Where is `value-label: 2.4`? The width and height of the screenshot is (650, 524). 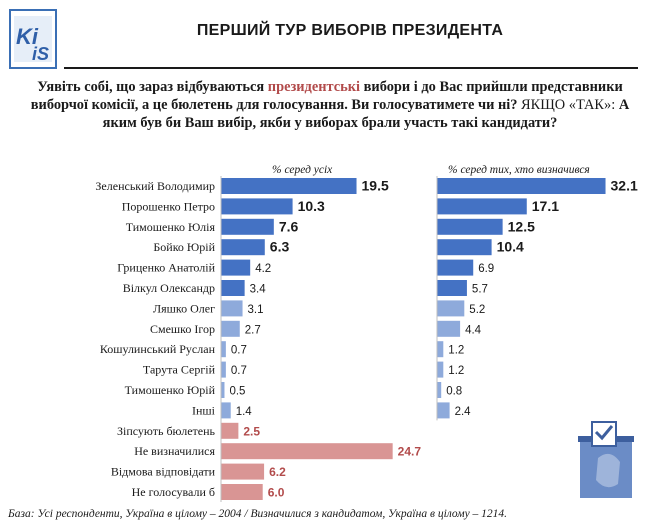
value-label: 2.4 is located at coordinates (463, 412).